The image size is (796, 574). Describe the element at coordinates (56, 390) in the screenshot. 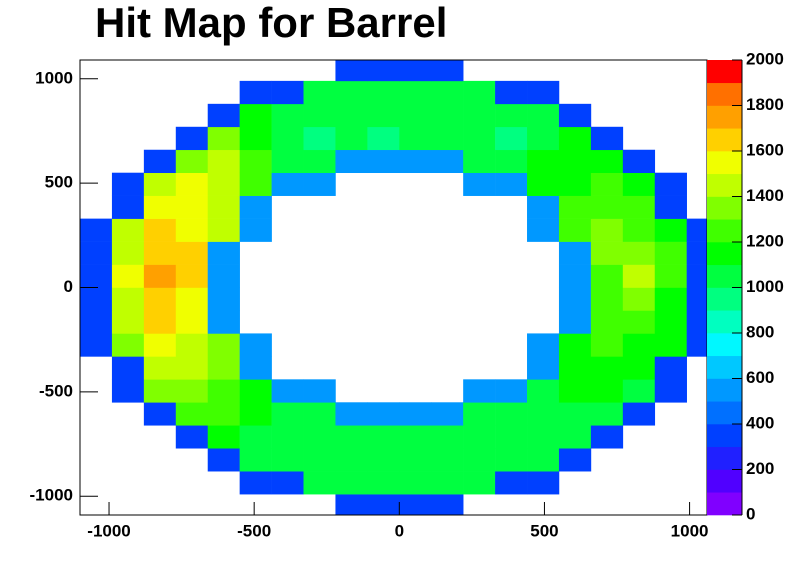

I see `y-tick-label: -500` at that location.